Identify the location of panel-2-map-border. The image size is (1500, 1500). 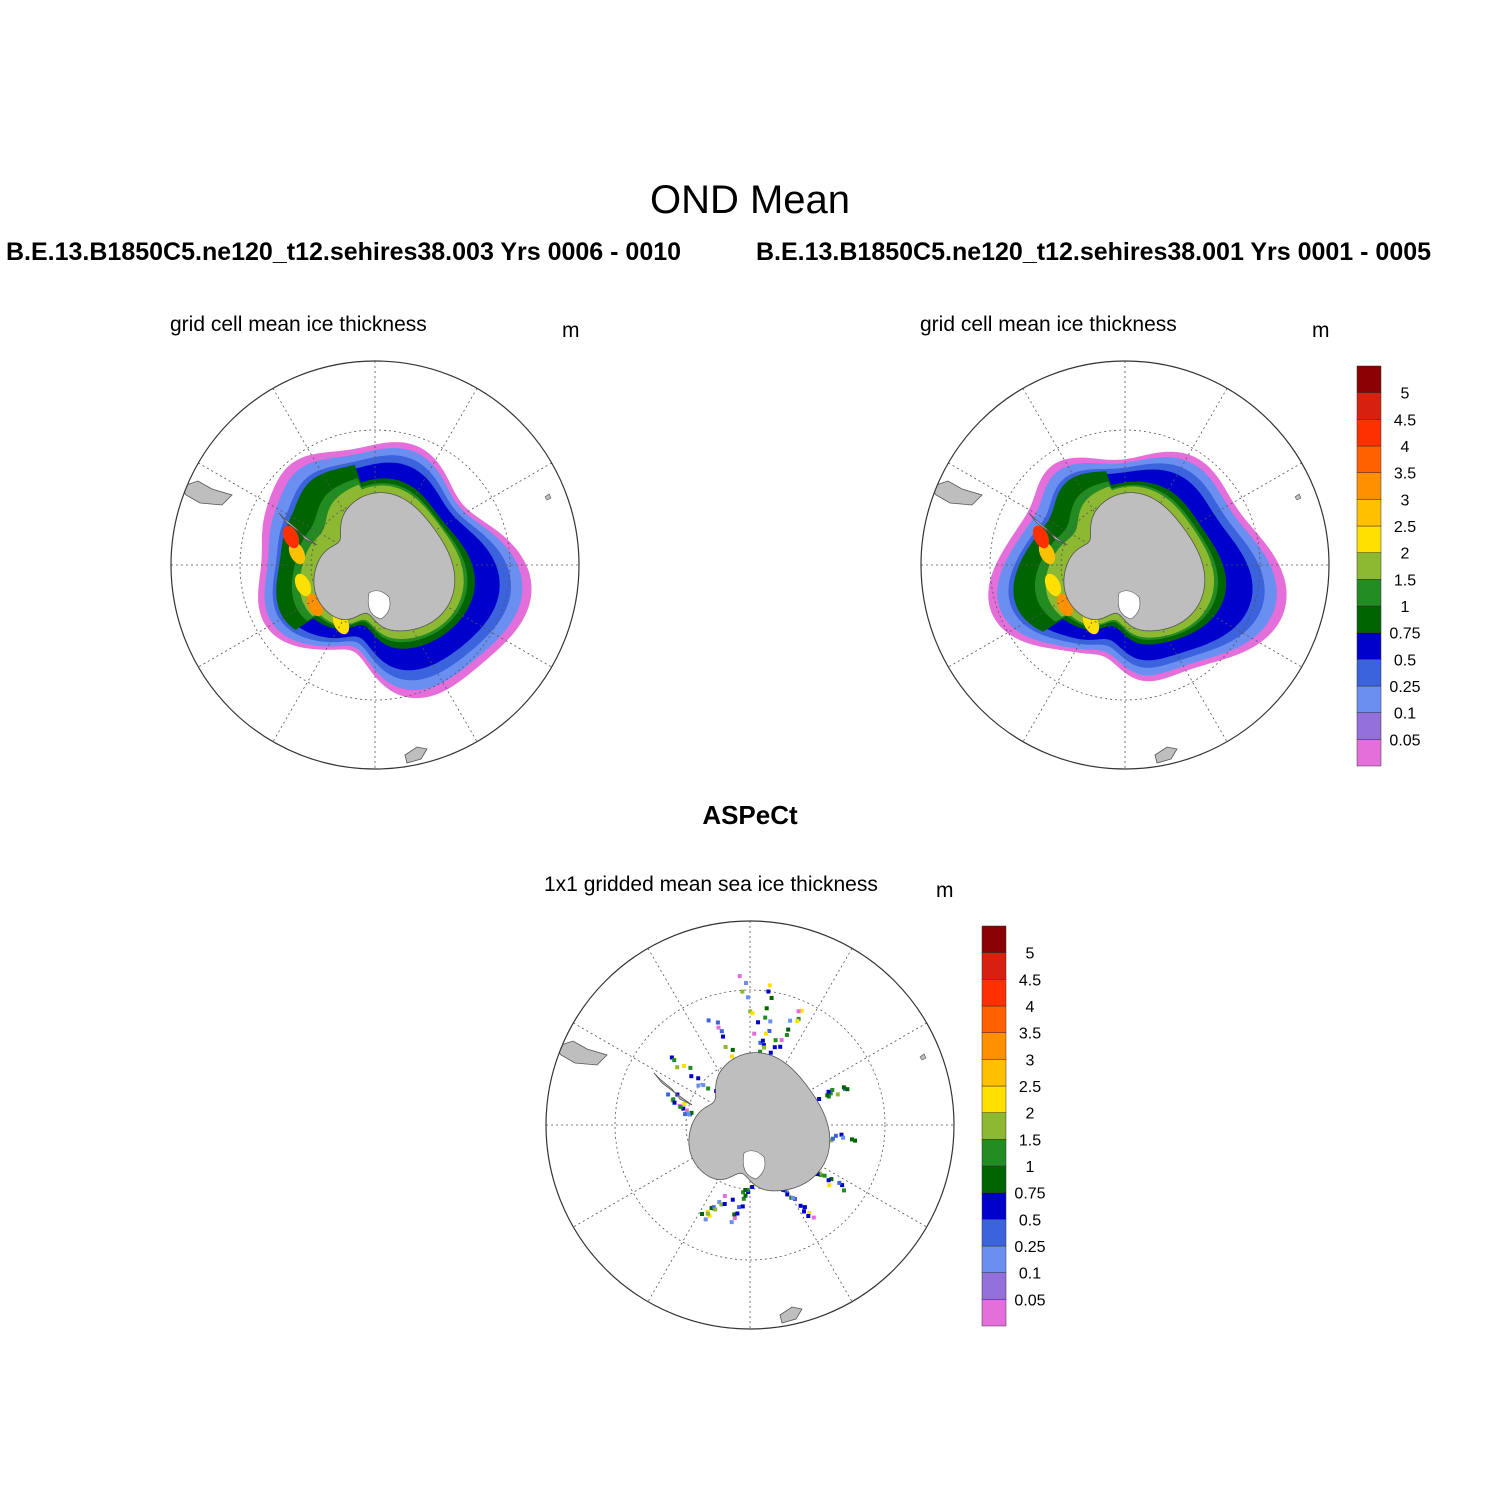
(1125, 565).